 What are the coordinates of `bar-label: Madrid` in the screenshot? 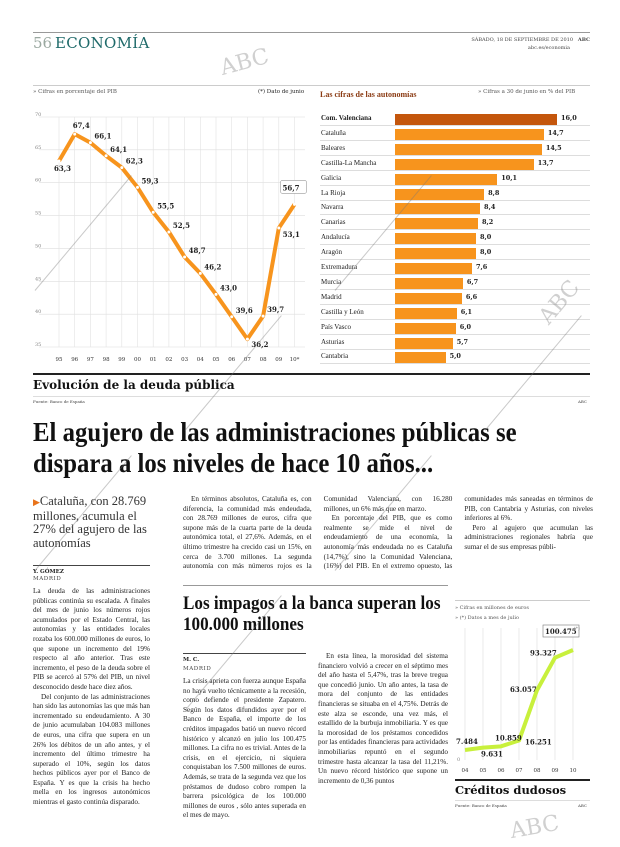 It's located at (331, 296).